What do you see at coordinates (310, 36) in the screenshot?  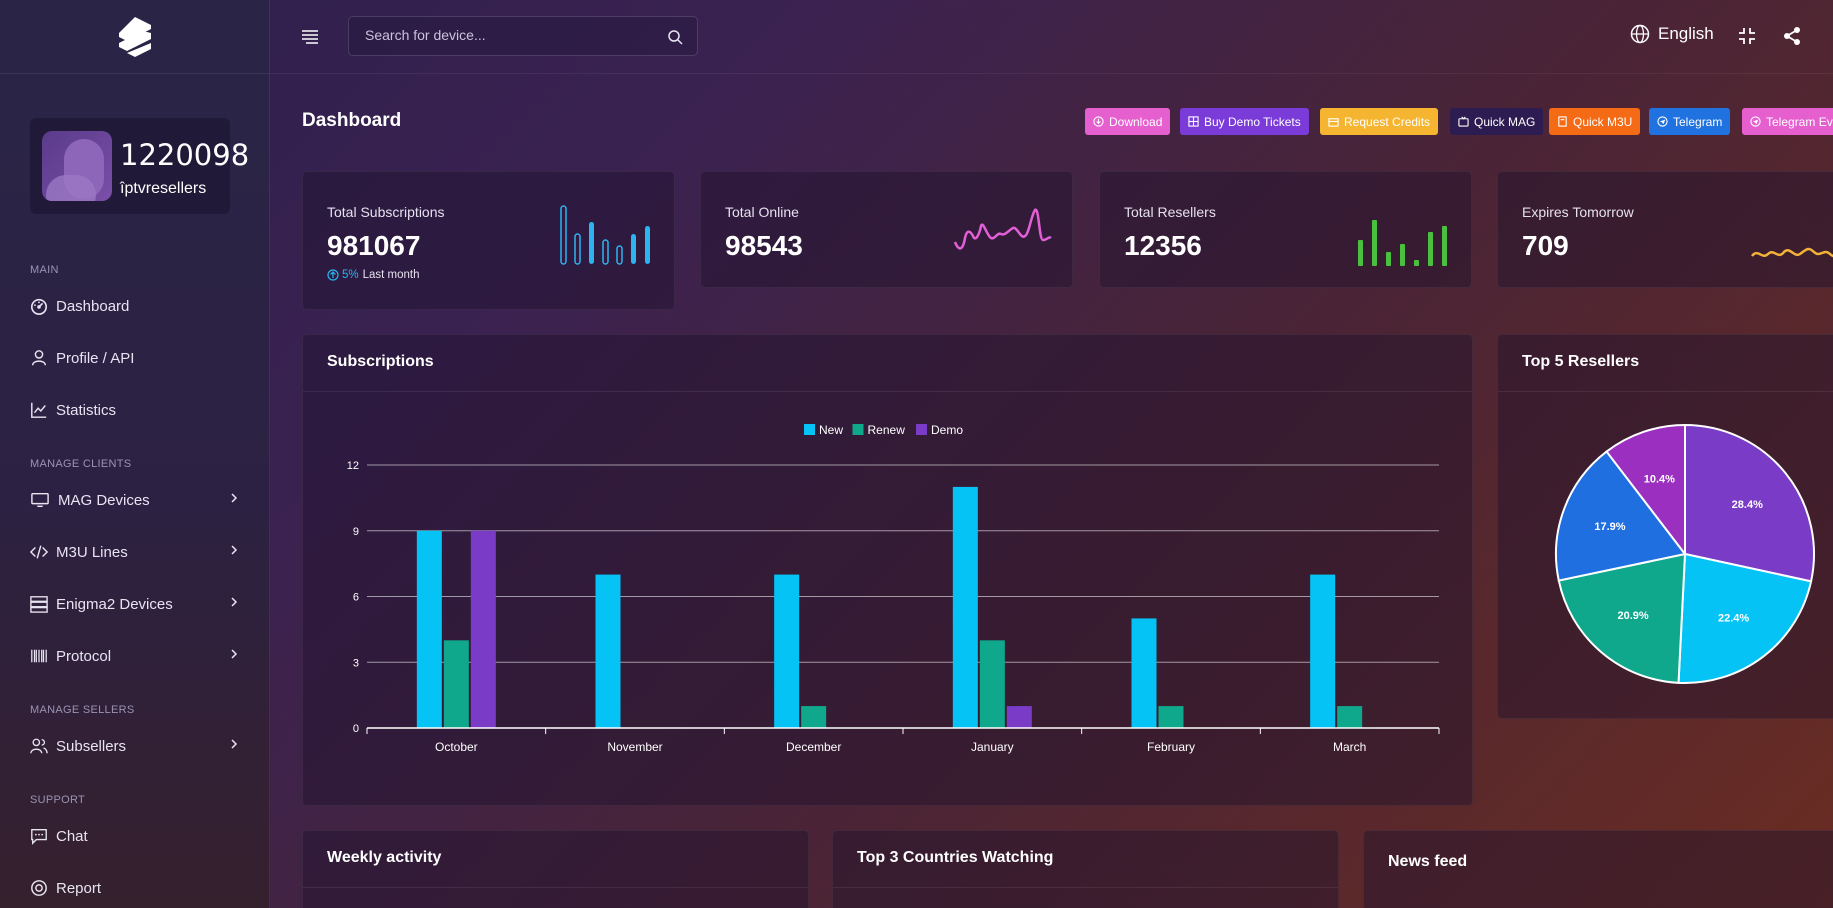 I see `menu-toggle-icon` at bounding box center [310, 36].